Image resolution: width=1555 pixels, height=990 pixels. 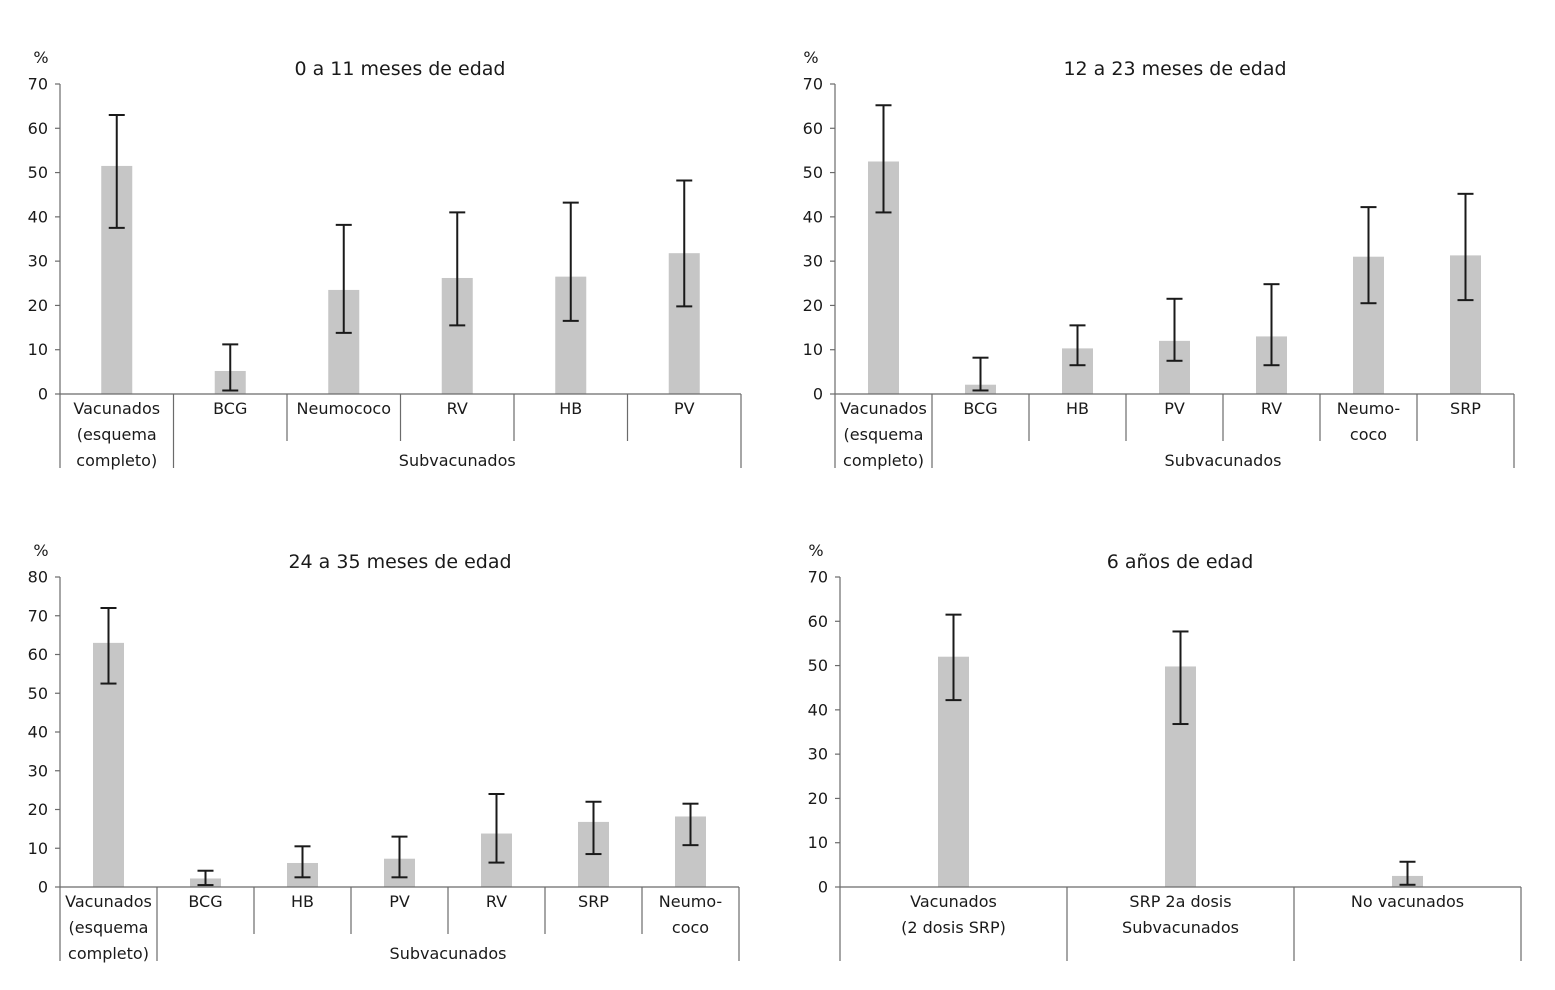 What do you see at coordinates (1407, 901) in the screenshot?
I see `category-label: No vacunados` at bounding box center [1407, 901].